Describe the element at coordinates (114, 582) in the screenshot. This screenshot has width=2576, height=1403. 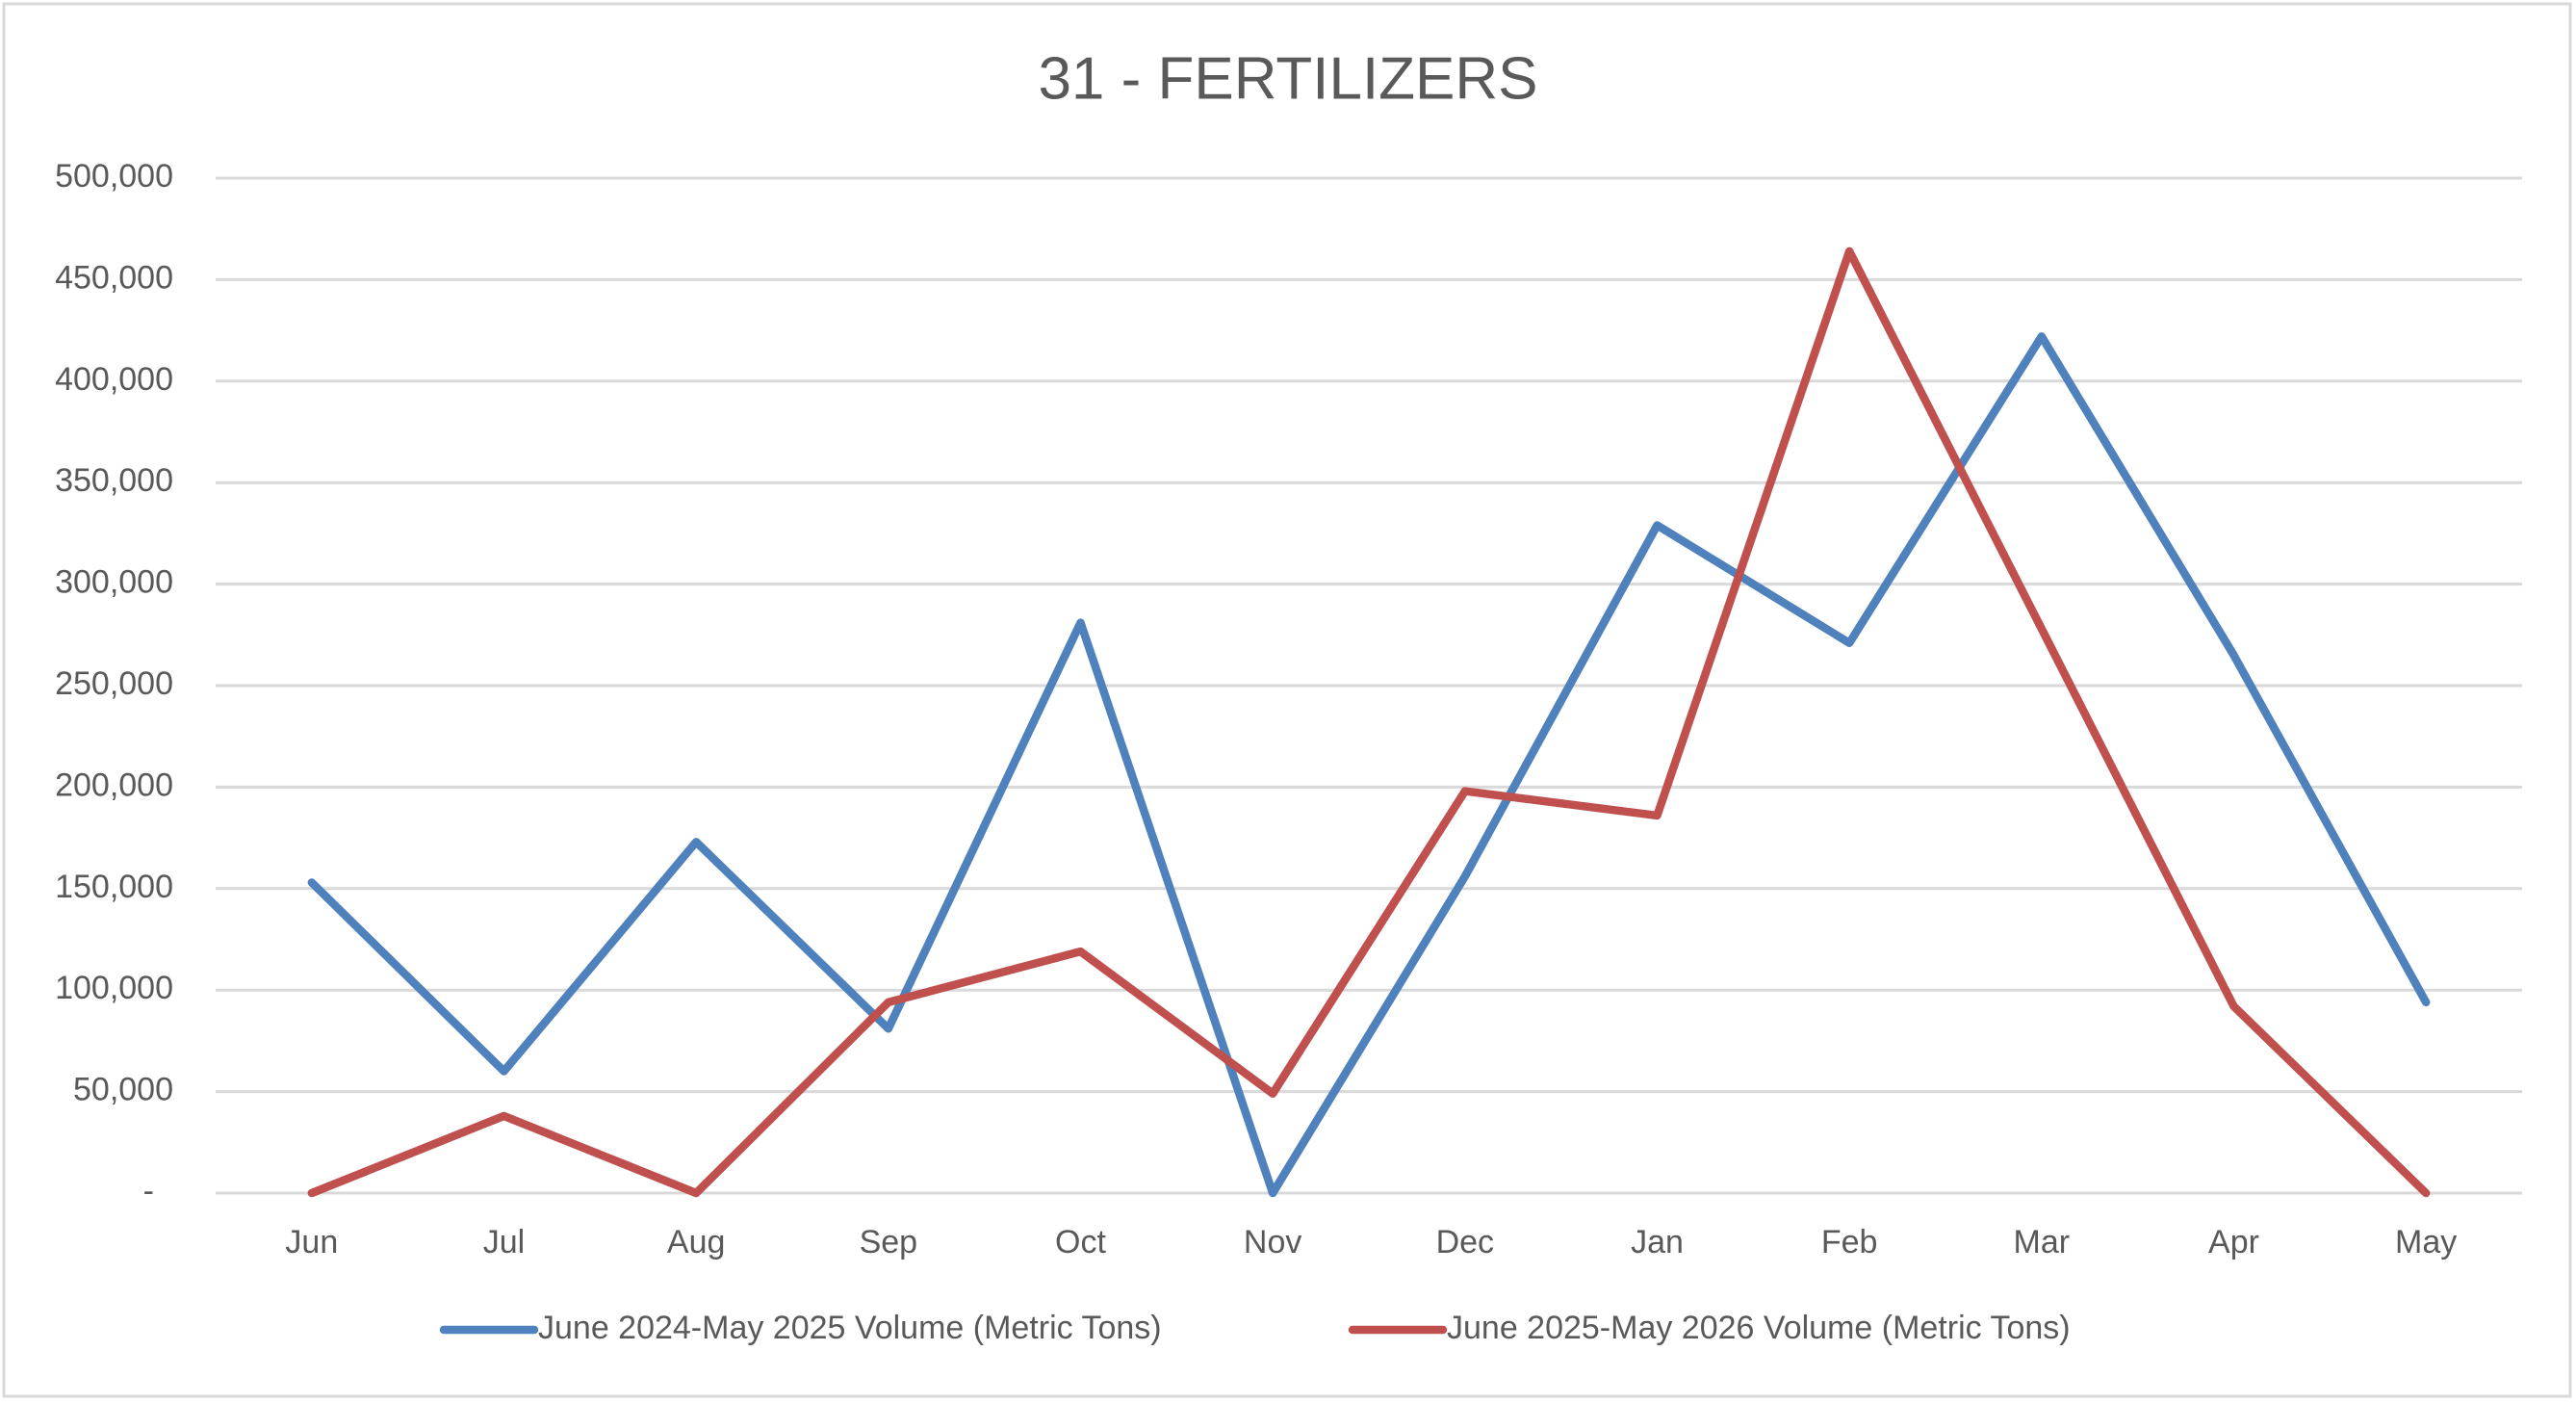
I see `y-tick-label: 300,000` at that location.